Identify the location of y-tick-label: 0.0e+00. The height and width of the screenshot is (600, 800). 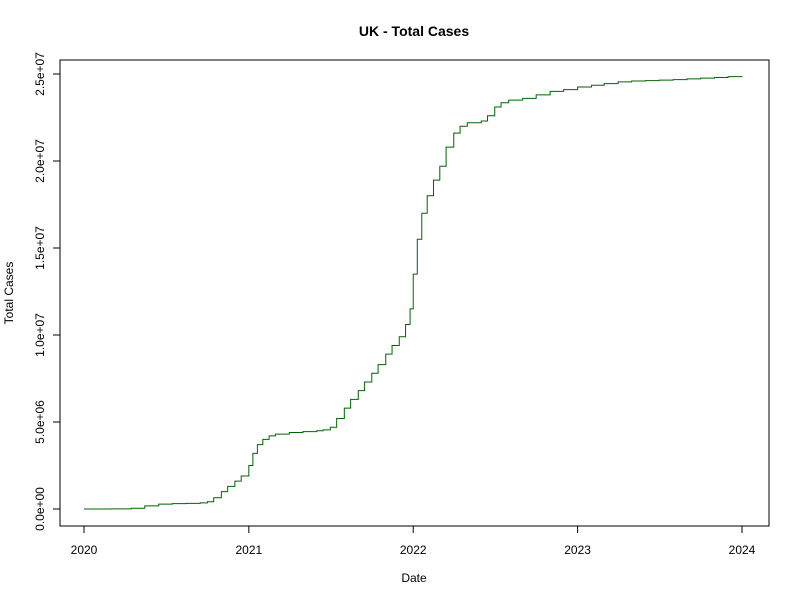
(40, 509).